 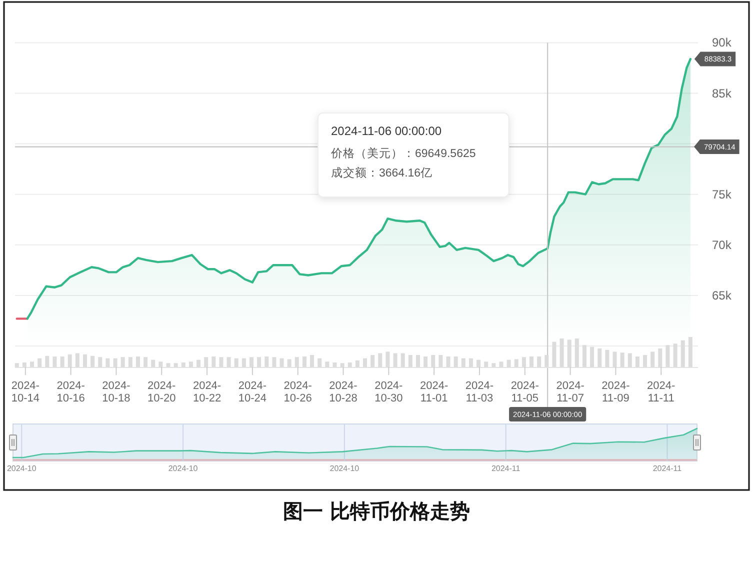 What do you see at coordinates (479, 392) in the screenshot?
I see `x-tick-label: 2024-11-03` at bounding box center [479, 392].